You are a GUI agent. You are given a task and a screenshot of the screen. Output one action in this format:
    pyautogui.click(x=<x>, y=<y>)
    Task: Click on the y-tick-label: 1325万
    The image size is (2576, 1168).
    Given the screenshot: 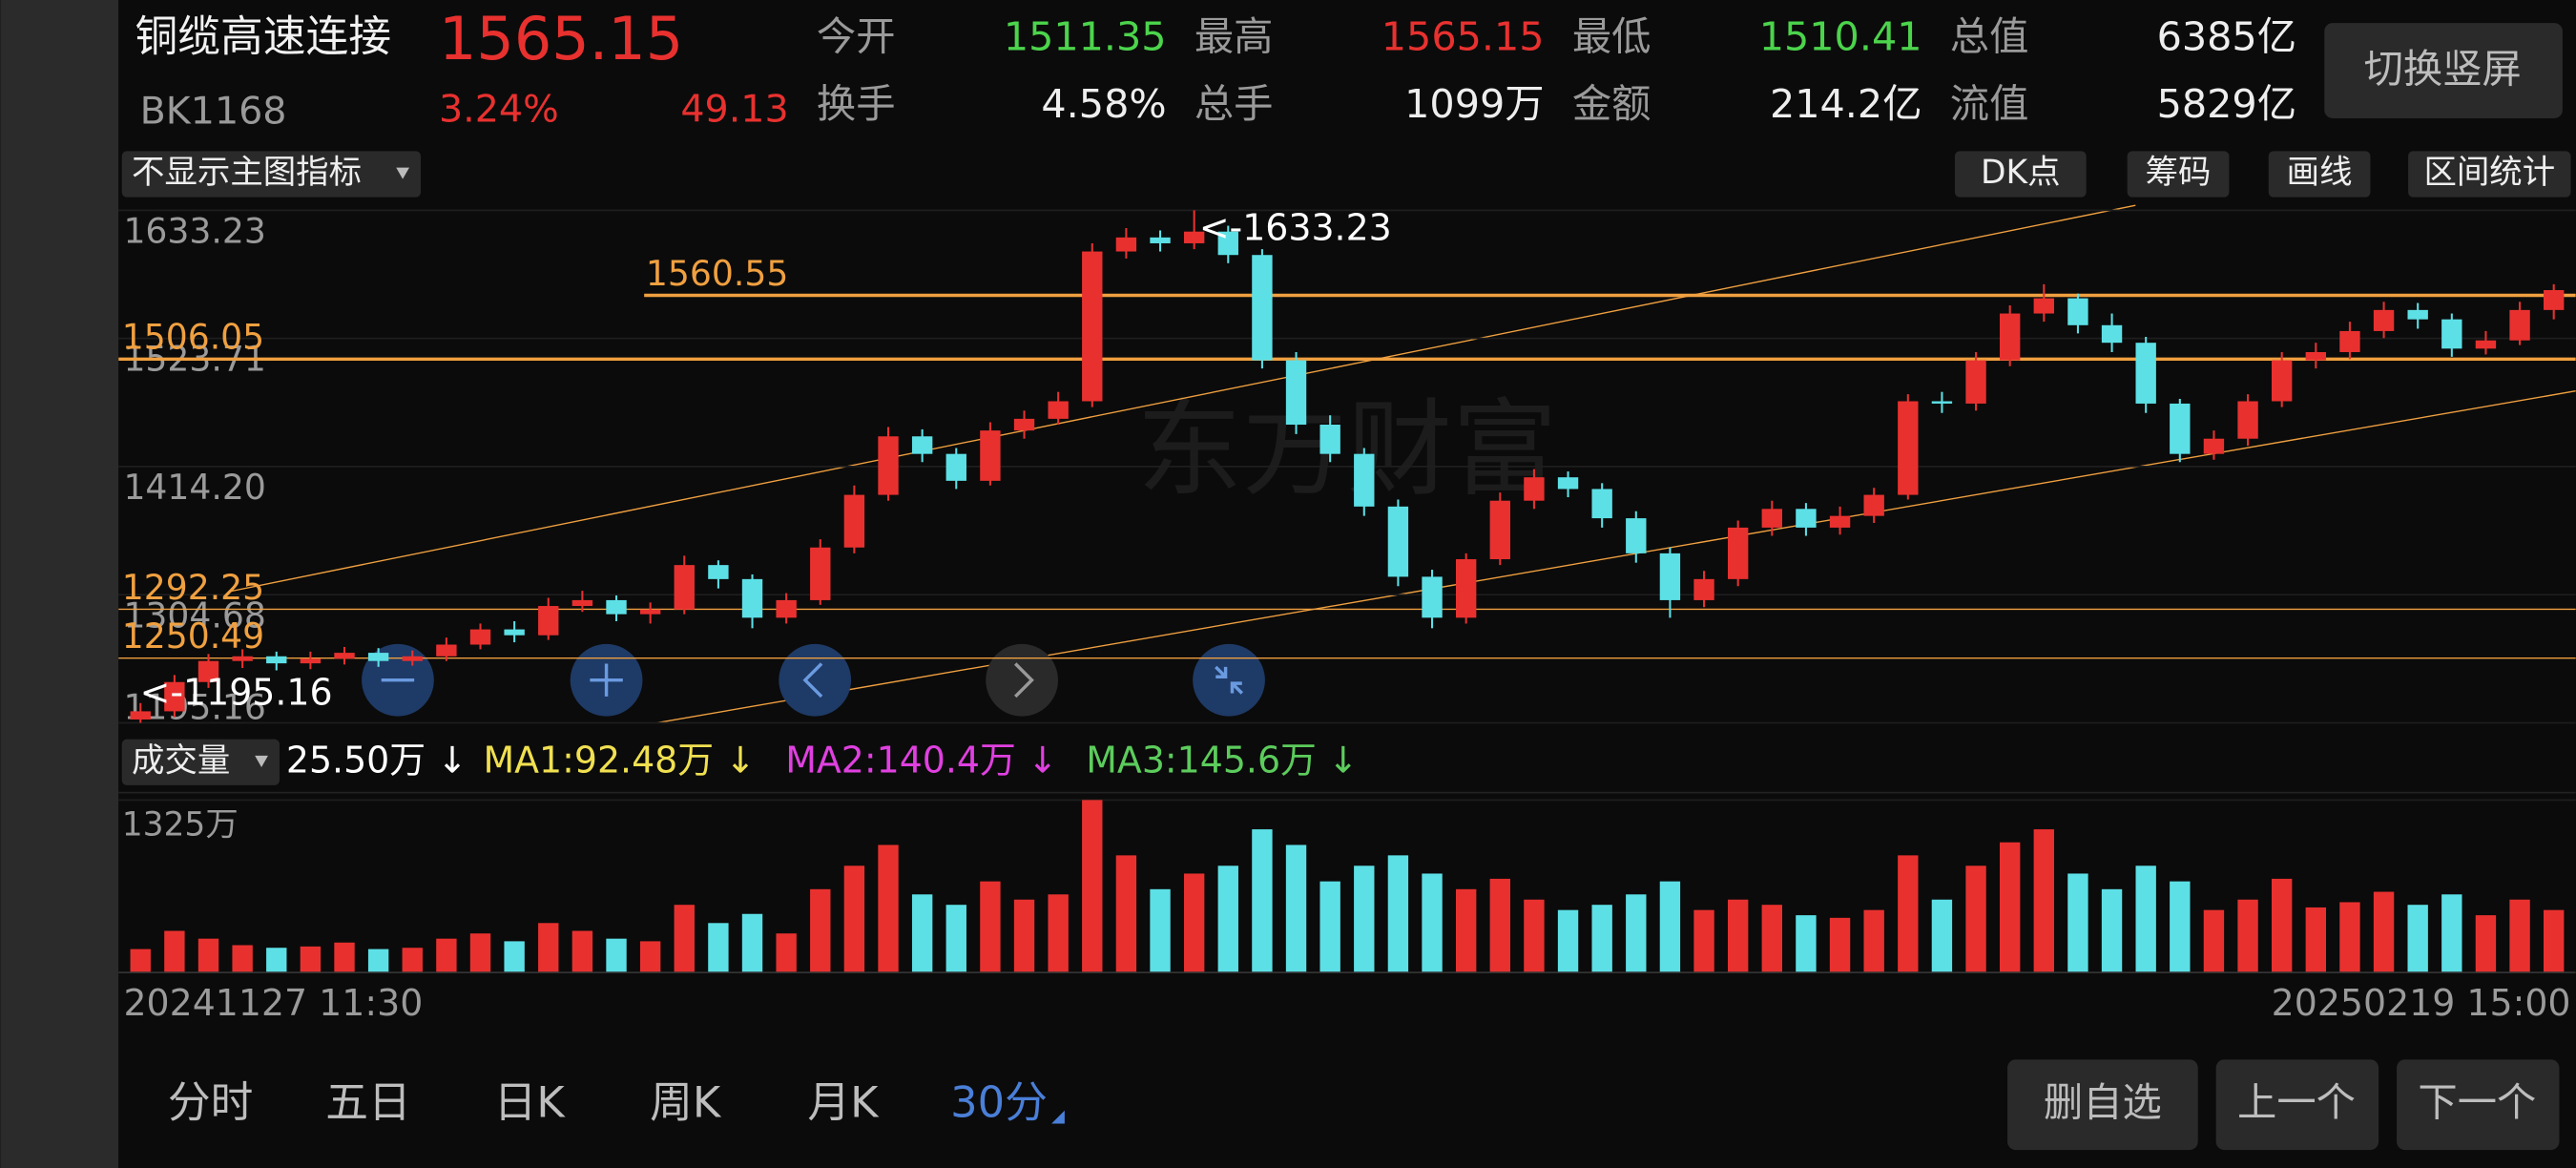 What is the action you would take?
    pyautogui.click(x=180, y=824)
    